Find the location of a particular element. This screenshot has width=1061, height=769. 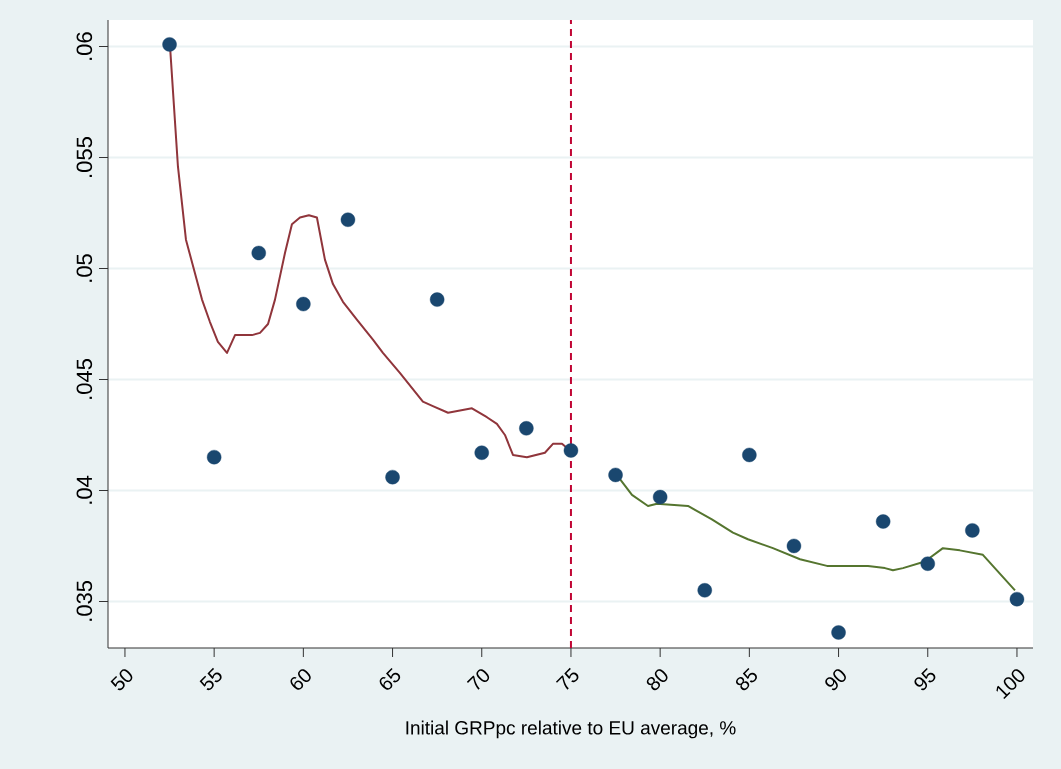

x-tick-label: 90 is located at coordinates (835, 680).